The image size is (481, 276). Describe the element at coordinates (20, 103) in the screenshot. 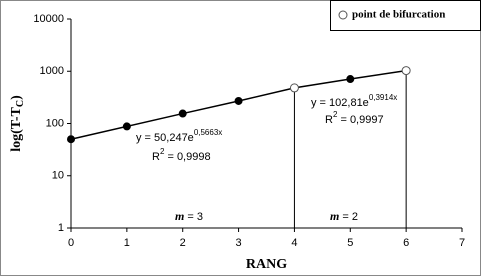

I see `y-label-sub: C` at that location.